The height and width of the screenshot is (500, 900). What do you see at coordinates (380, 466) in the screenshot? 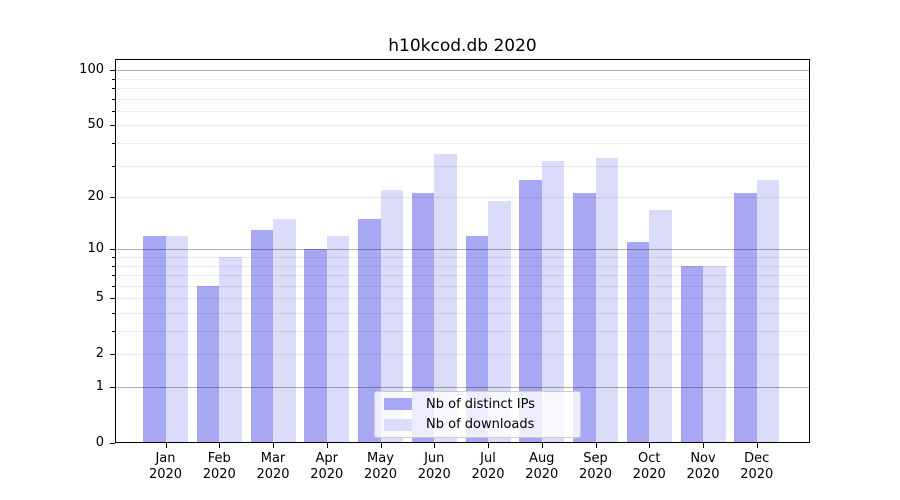
I see `x-tick-label: May 2020` at bounding box center [380, 466].